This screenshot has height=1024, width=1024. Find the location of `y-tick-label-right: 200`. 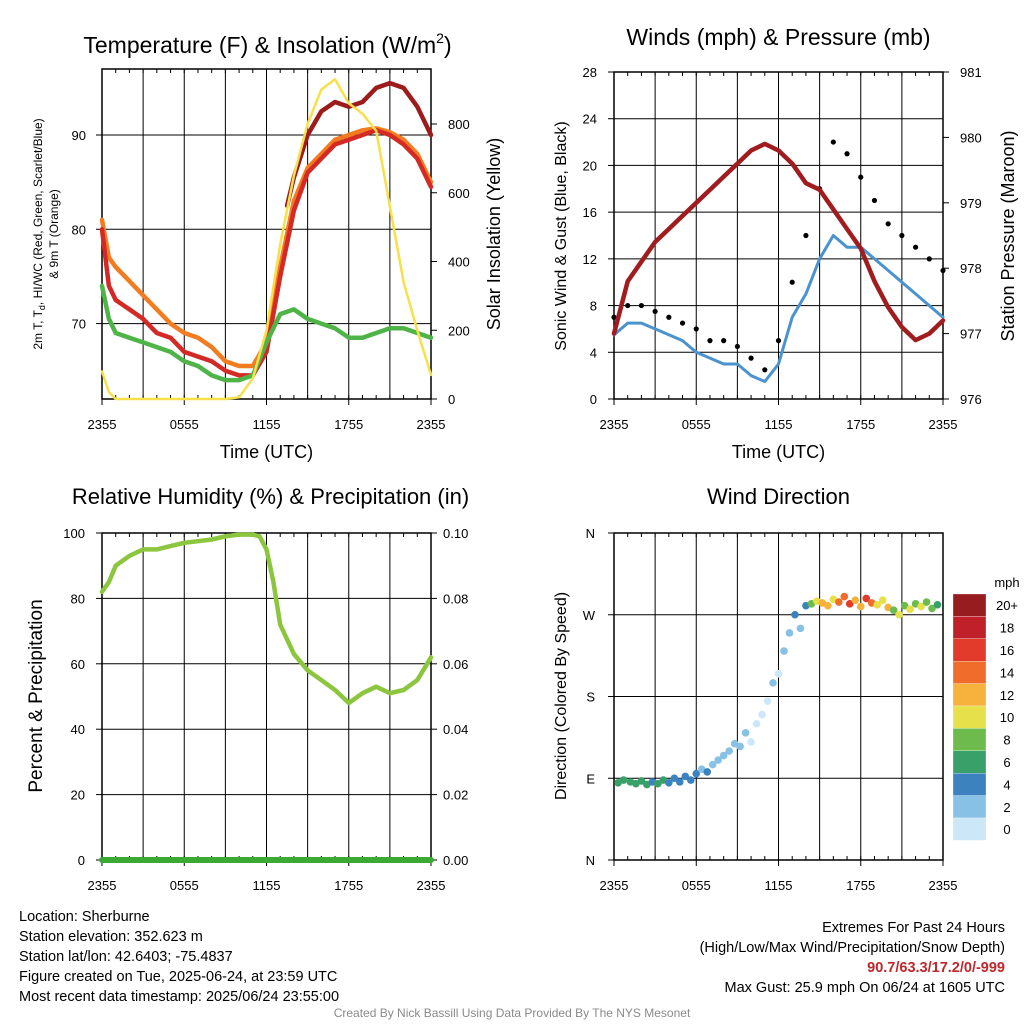

y-tick-label-right: 200 is located at coordinates (459, 330).